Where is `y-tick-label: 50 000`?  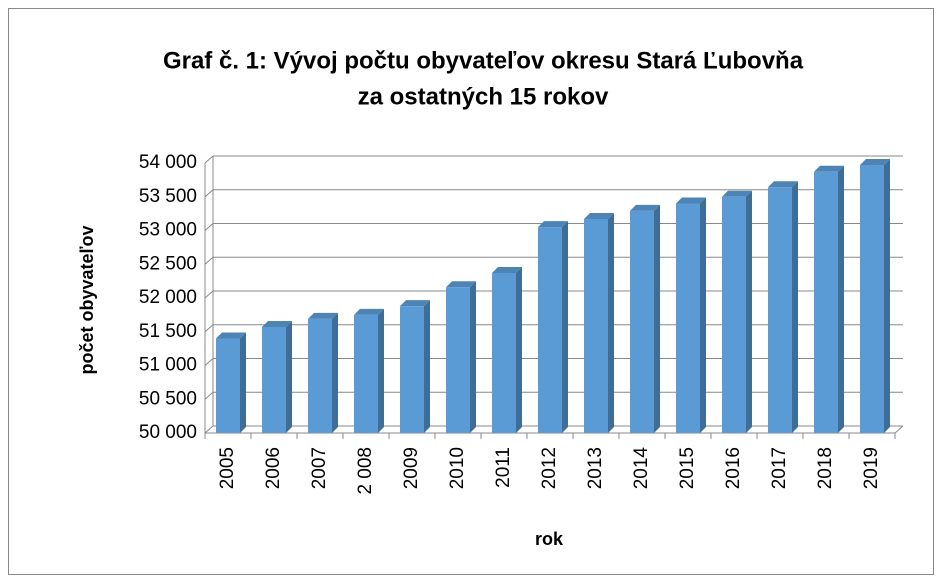
y-tick-label: 50 000 is located at coordinates (168, 432).